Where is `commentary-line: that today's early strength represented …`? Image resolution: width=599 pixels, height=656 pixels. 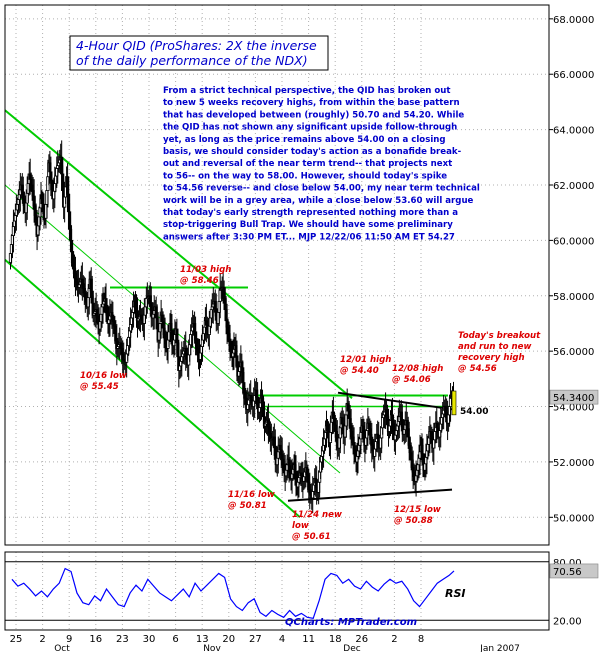
commentary-line: that today's early strength represented … is located at coordinates (310, 213).